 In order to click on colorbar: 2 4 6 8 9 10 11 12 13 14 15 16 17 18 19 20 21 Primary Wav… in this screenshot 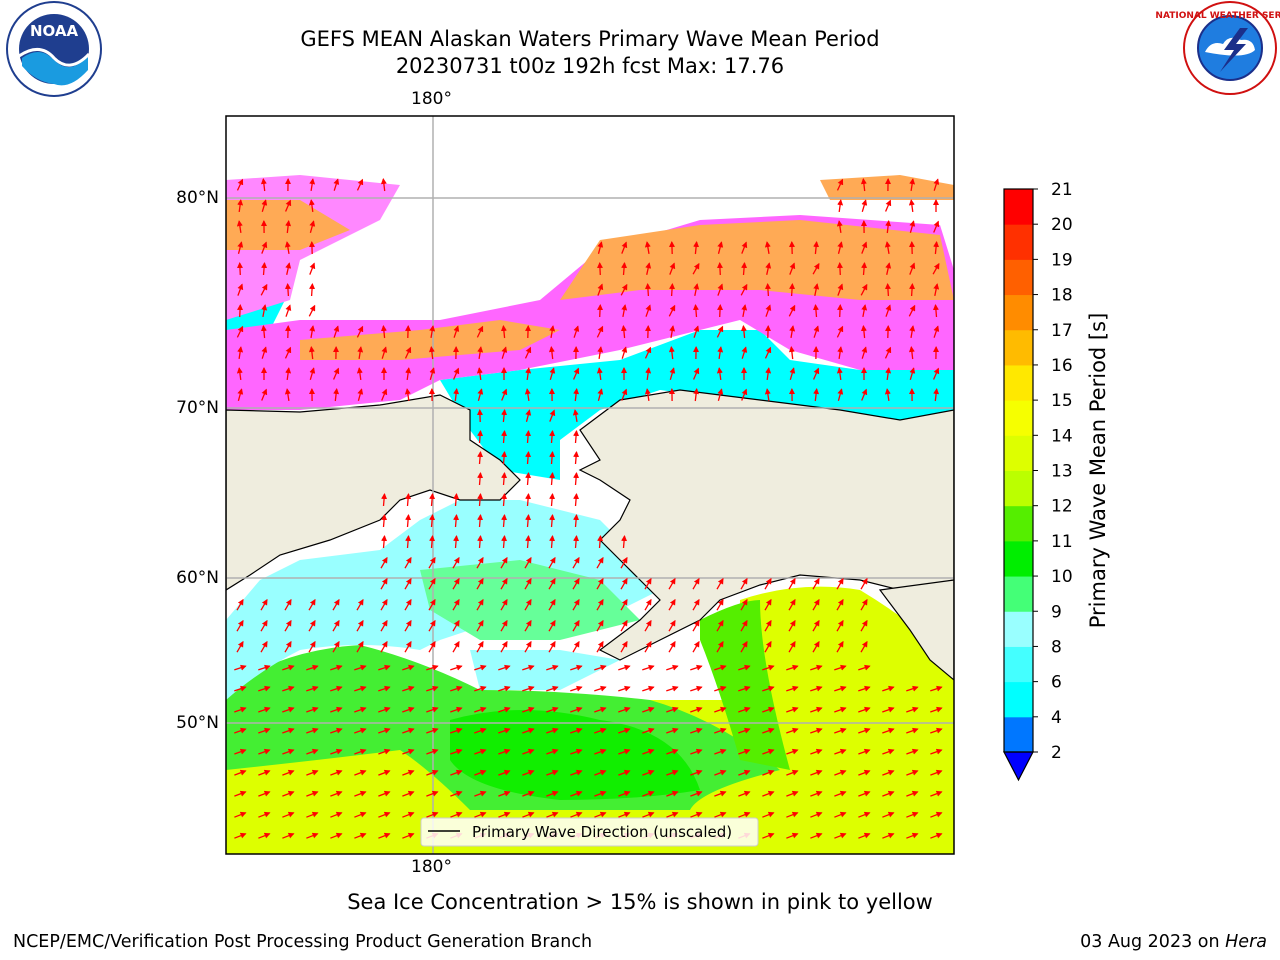, I will do `click(1056, 481)`.